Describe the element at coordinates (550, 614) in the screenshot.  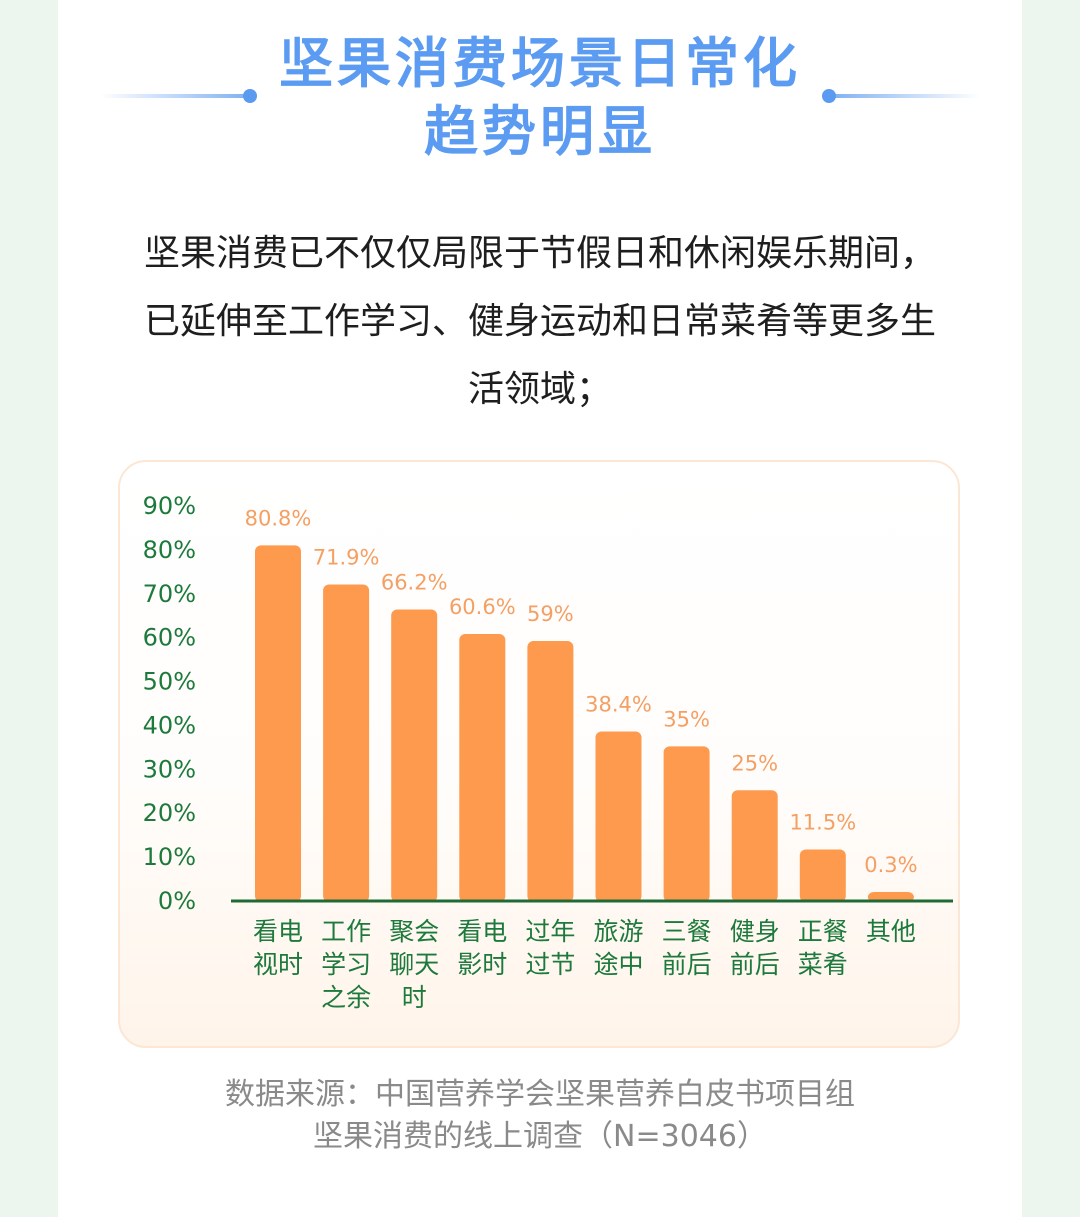
I see `bar-value-label: 59%` at that location.